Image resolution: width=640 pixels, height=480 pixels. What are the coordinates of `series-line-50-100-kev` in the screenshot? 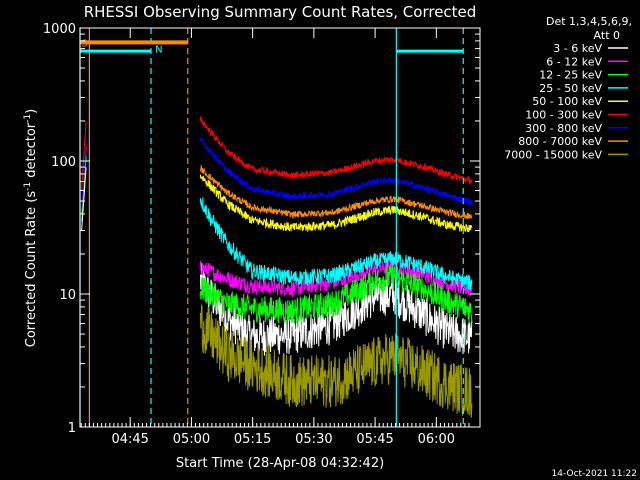 It's located at (336, 203).